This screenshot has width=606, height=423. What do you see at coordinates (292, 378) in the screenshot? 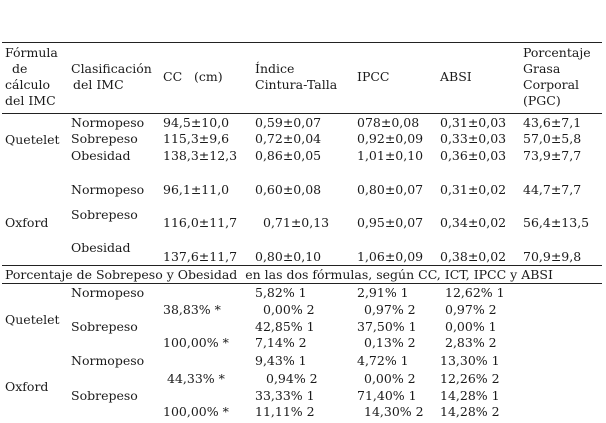
I see `s2-o-ict-2: 0,94% 2` at bounding box center [292, 378].